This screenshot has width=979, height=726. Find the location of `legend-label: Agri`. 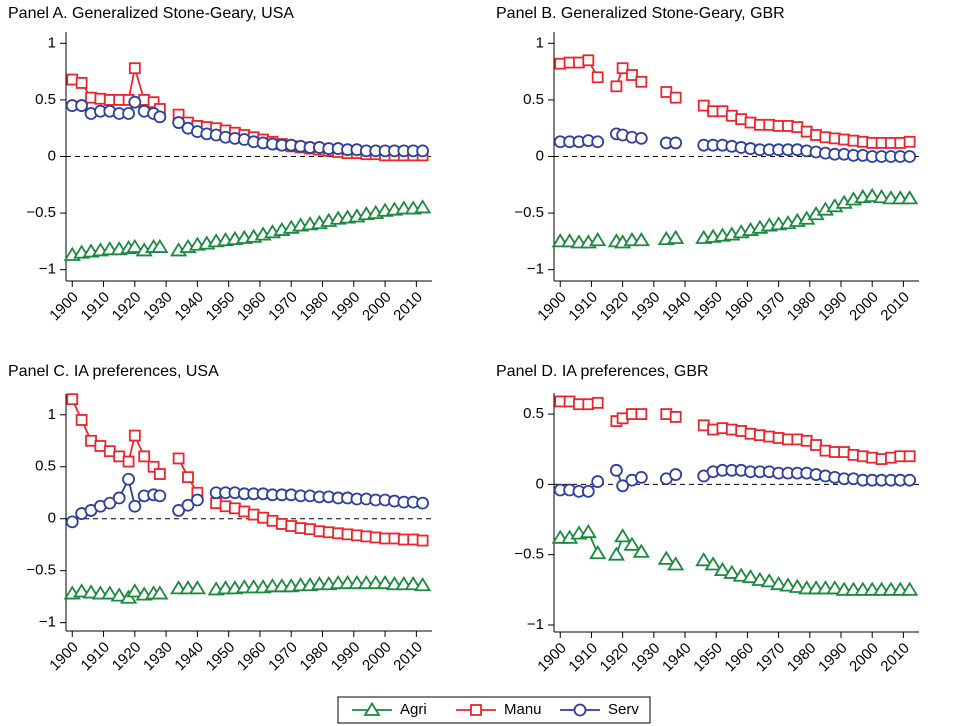

legend-label: Agri is located at coordinates (413, 709).